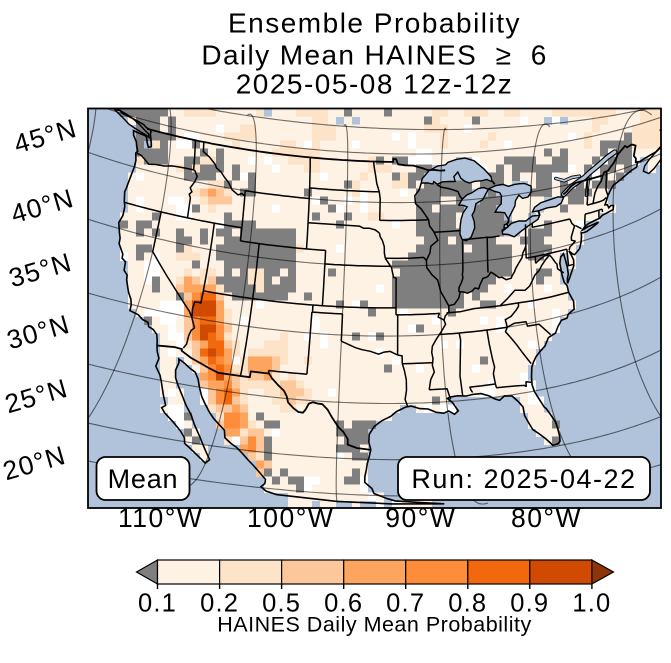 Image resolution: width=671 pixels, height=663 pixels. I want to click on svg-text: 0.5, so click(281, 604).